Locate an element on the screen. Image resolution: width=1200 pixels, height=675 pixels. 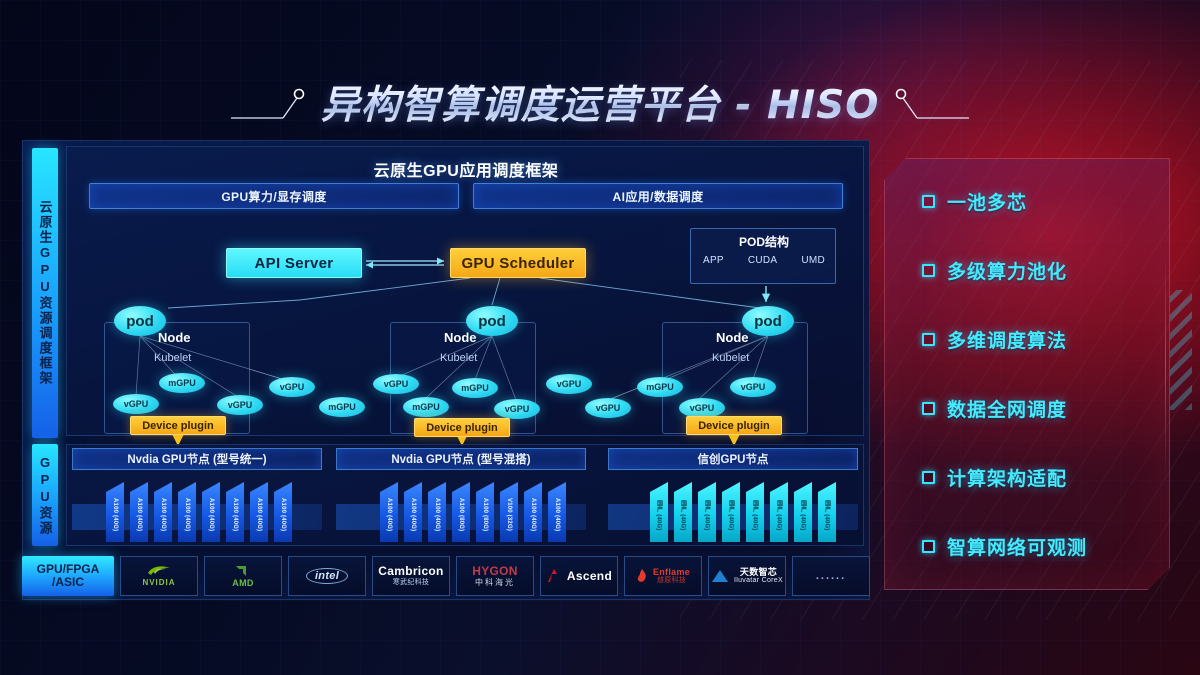
feature-item-multi-level-pooling: 多级算力池化 is located at coordinates (1040, 270).